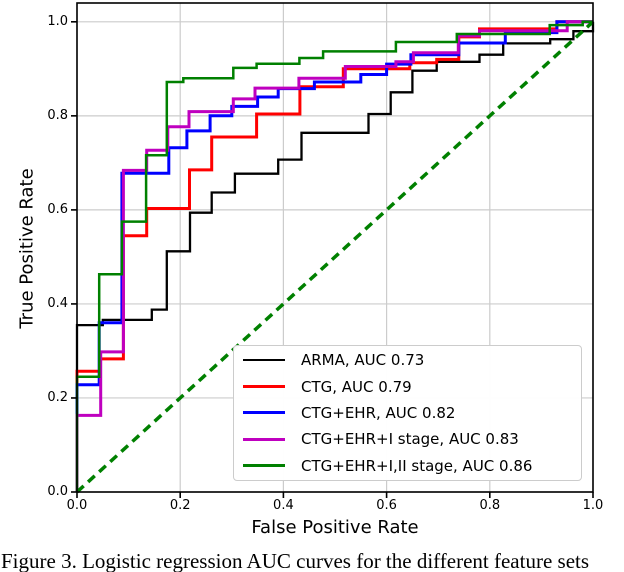 This screenshot has width=624, height=572. What do you see at coordinates (593, 505) in the screenshot?
I see `x-tick-label: 1.0` at bounding box center [593, 505].